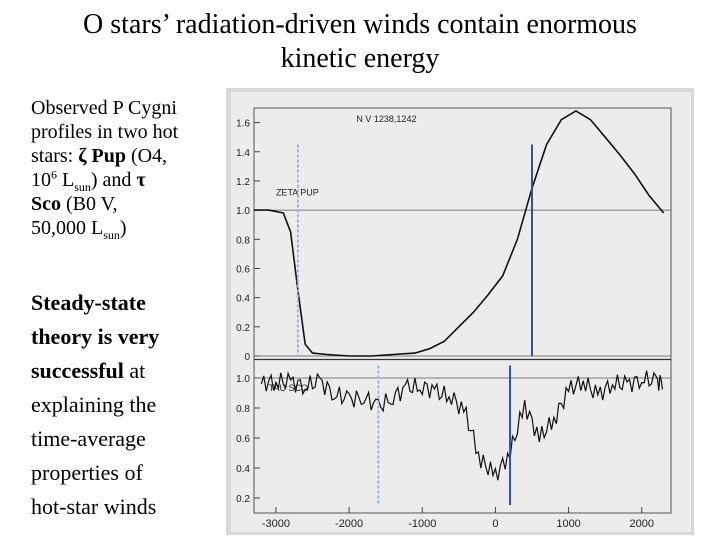  I want to click on and-text: ) and, so click(113, 180).